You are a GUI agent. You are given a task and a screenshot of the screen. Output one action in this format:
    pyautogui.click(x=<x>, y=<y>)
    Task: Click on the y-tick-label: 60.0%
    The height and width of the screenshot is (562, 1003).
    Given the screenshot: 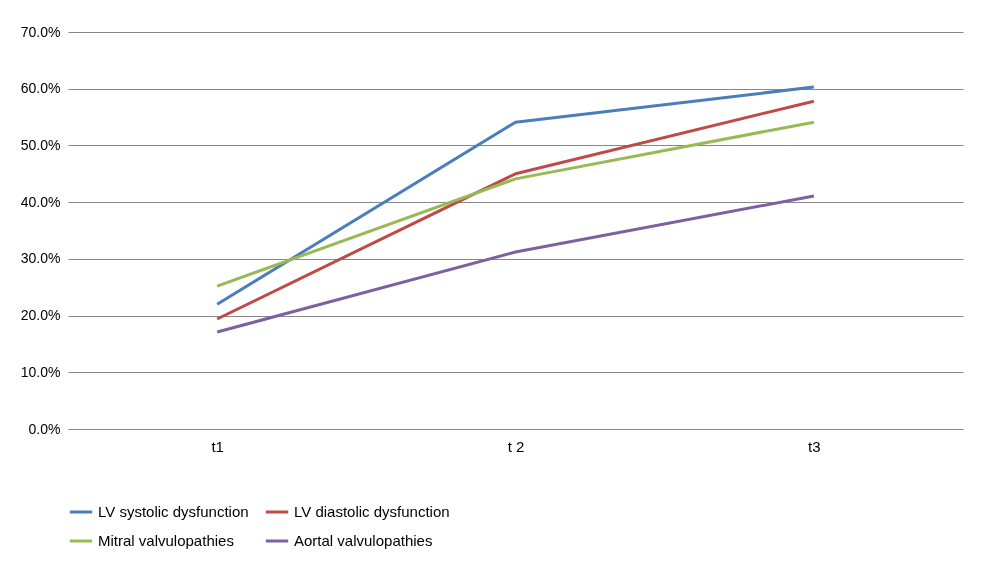 What is the action you would take?
    pyautogui.click(x=40, y=88)
    